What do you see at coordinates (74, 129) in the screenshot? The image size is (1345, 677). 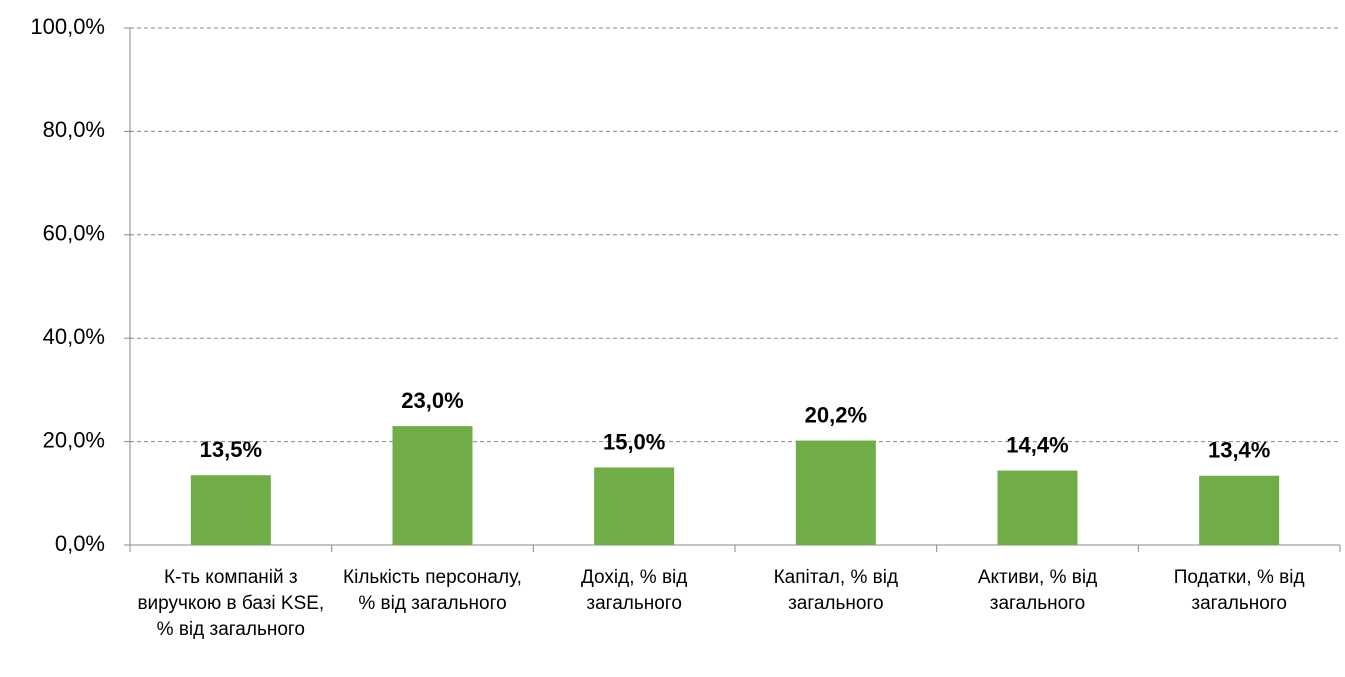 I see `y-tick-label: 80,0%` at bounding box center [74, 129].